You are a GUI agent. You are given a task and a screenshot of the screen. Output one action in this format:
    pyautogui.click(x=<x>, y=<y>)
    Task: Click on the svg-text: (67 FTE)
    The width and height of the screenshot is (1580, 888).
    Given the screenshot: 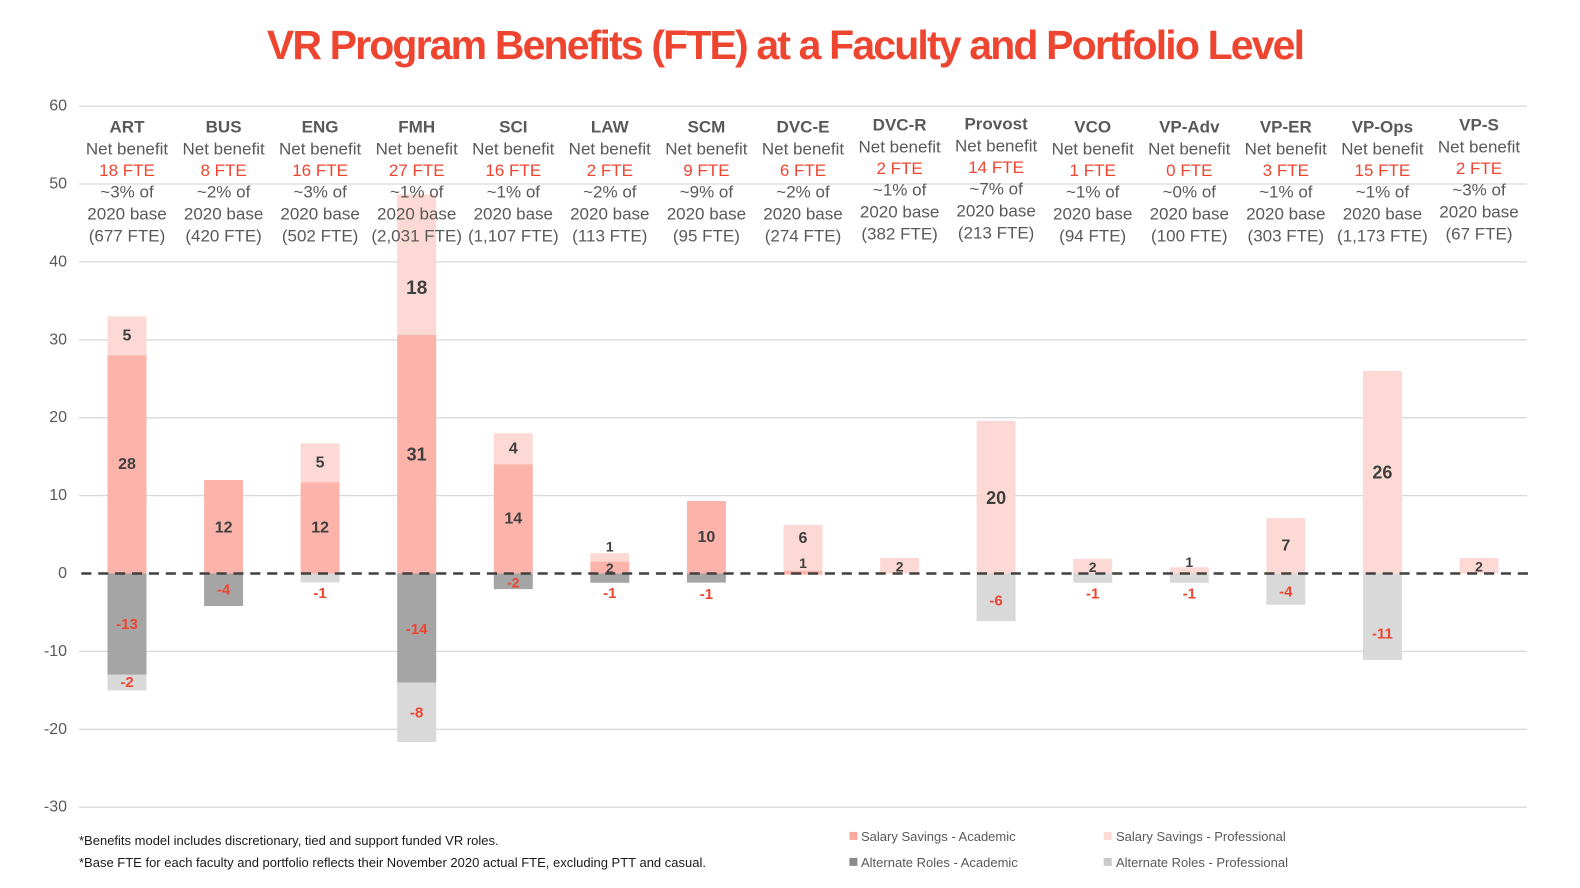 What is the action you would take?
    pyautogui.click(x=1478, y=234)
    